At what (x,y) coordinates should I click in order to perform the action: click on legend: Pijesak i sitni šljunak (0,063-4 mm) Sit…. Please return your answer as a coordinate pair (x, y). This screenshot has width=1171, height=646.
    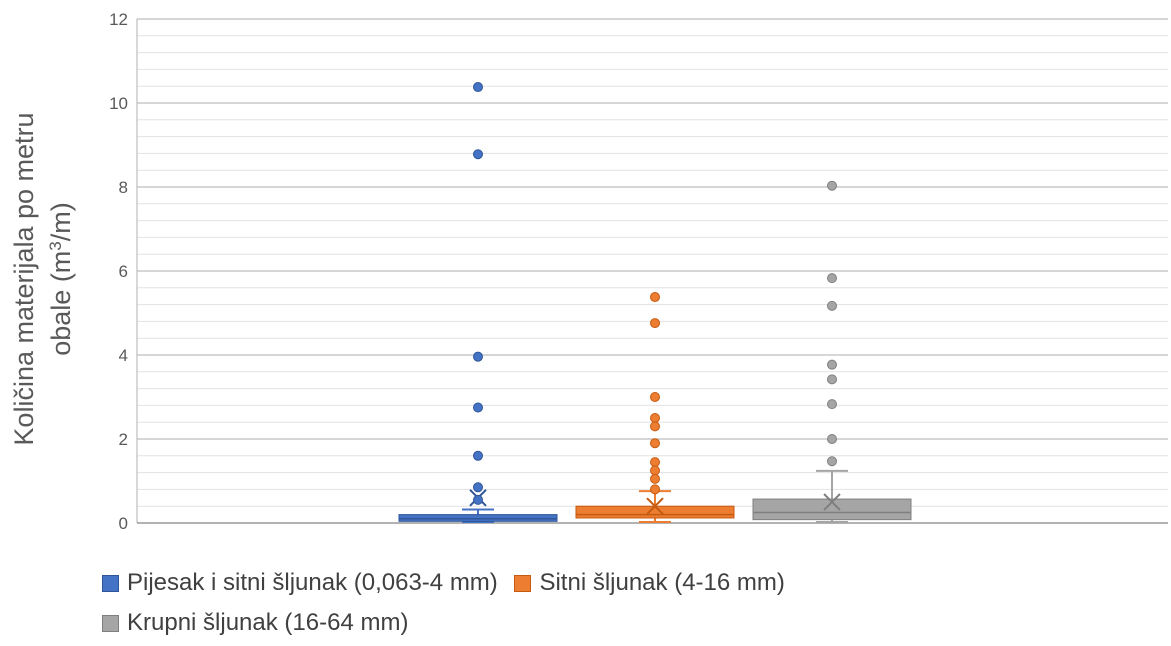
    Looking at the image, I should click on (622, 603).